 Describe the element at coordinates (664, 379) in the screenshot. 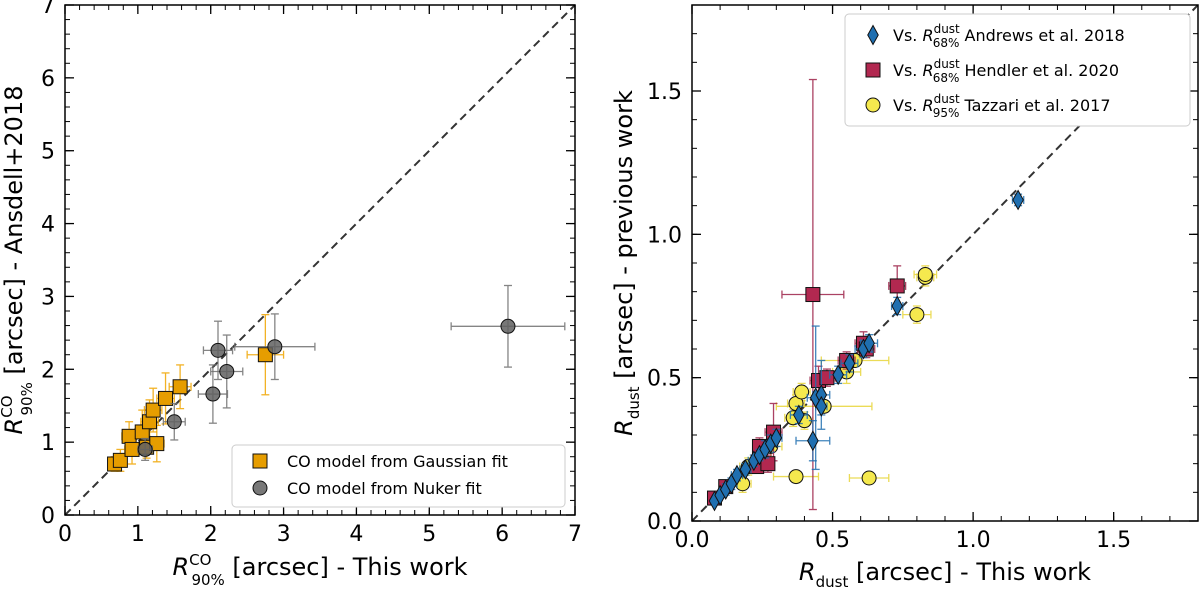

I see `y-tick-label: 0.5` at that location.